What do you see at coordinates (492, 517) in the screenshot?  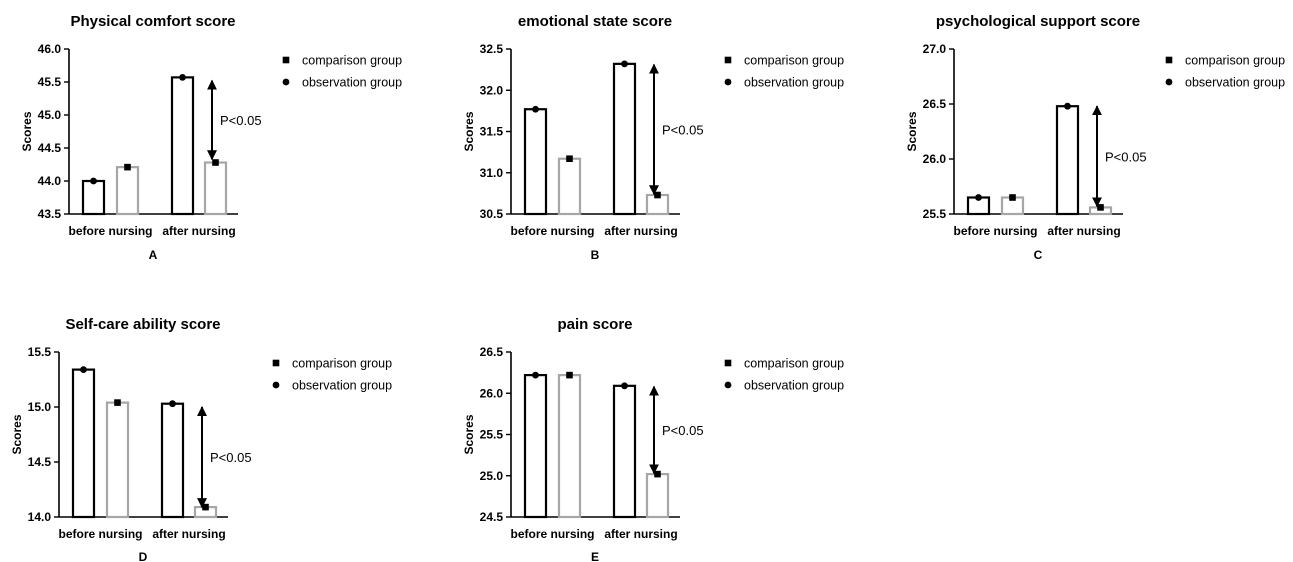 I see `y-tick-label: 24.5` at bounding box center [492, 517].